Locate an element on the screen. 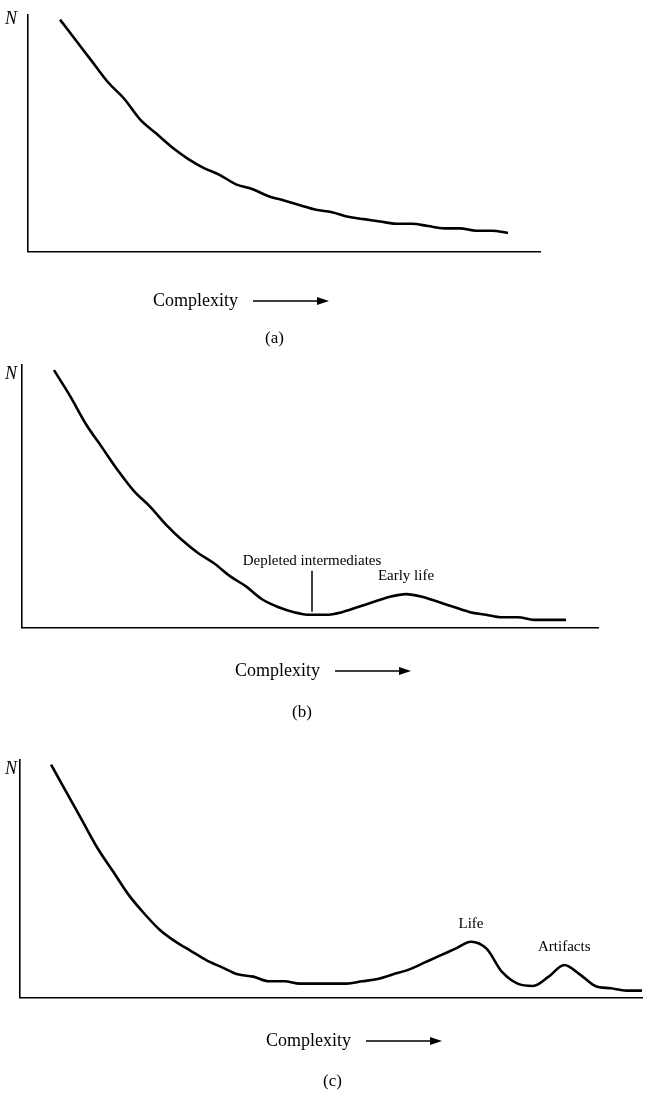 The height and width of the screenshot is (1094, 659). text: (a) is located at coordinates (274, 338).